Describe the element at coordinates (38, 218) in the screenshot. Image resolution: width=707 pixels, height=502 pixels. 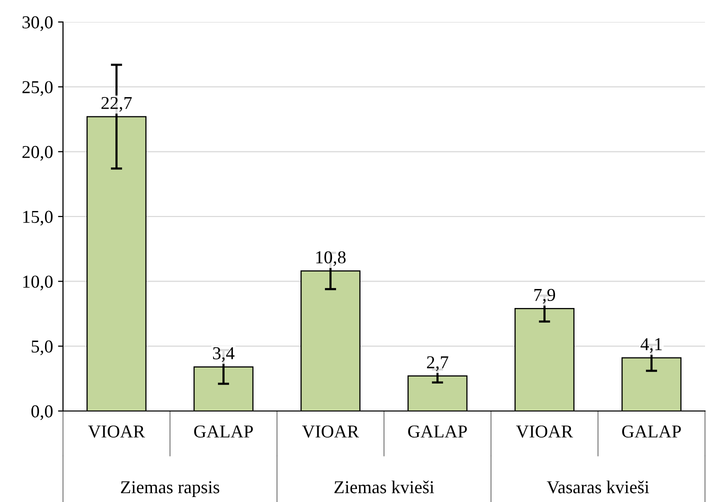
I see `y-tick-label: 15,0` at that location.